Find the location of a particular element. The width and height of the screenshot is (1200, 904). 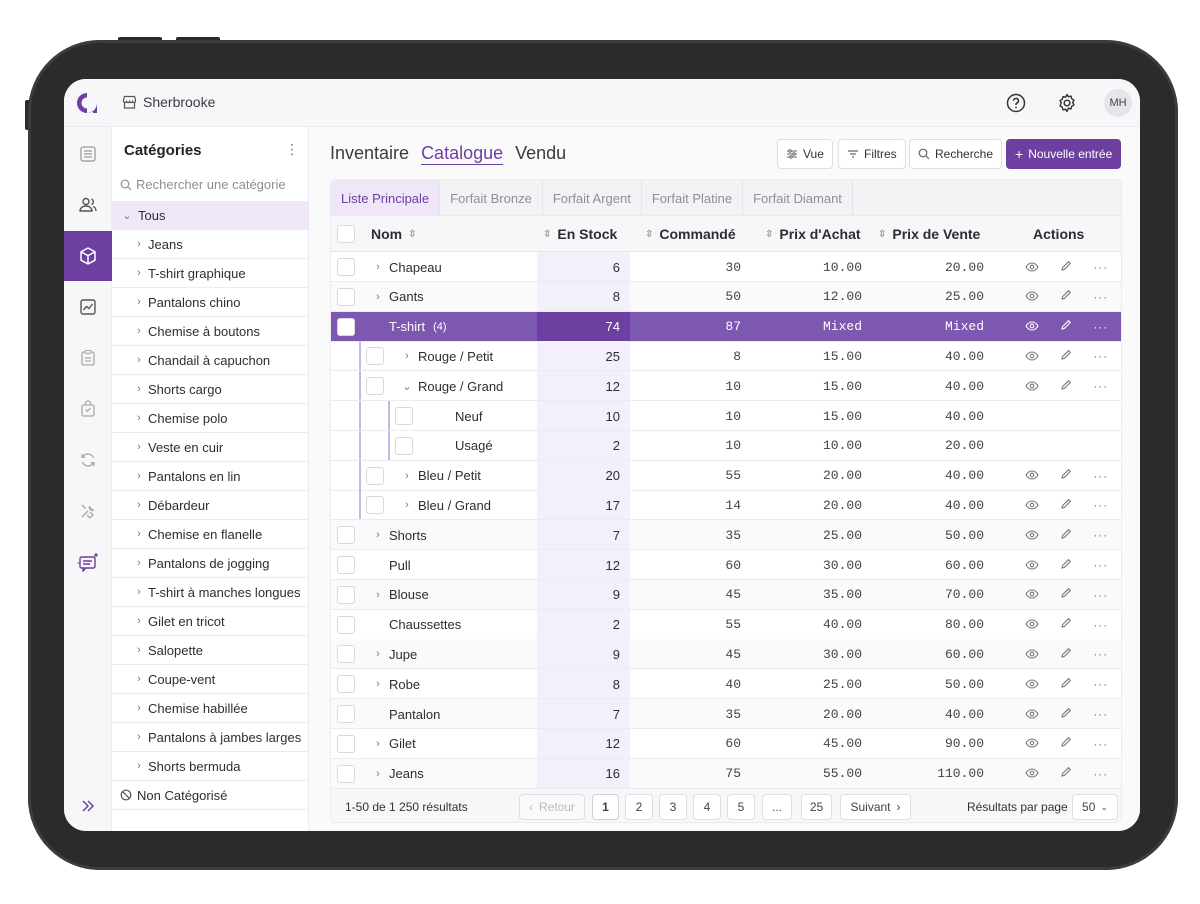

new-entry-button: + Nouvelle entrée is located at coordinates (1064, 154).